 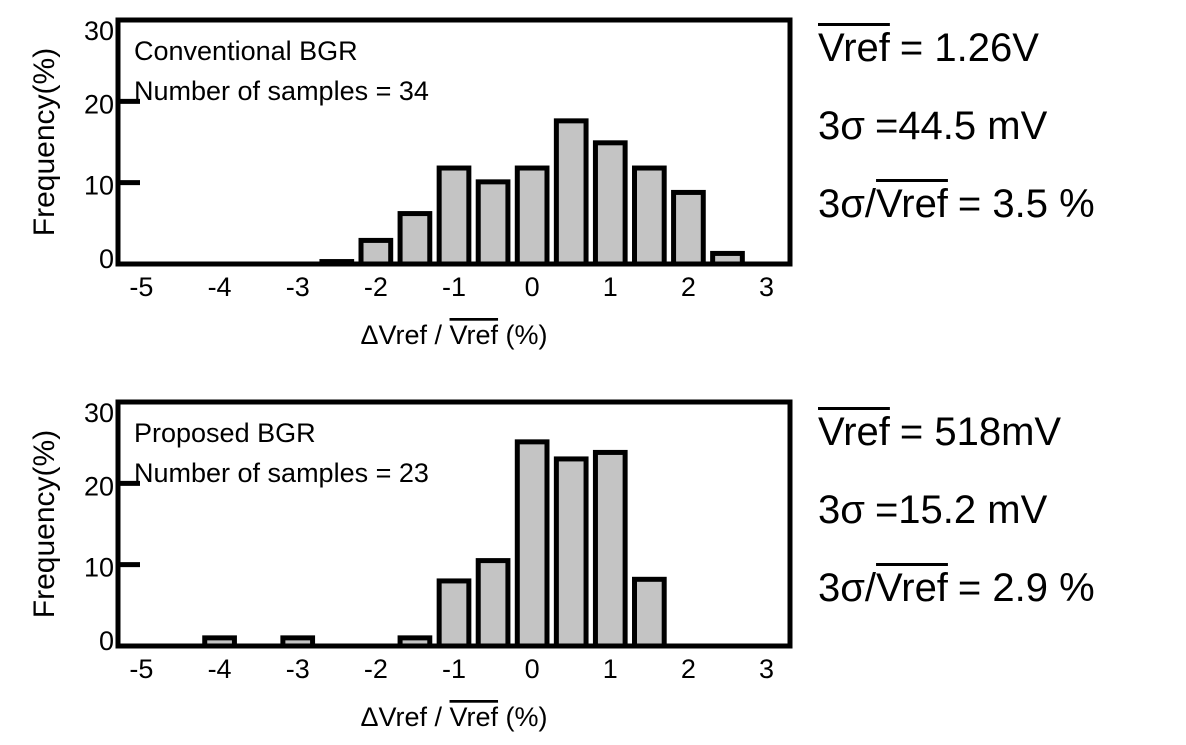 What do you see at coordinates (969, 48) in the screenshot?
I see `mean-vref-value: = 1.26V` at bounding box center [969, 48].